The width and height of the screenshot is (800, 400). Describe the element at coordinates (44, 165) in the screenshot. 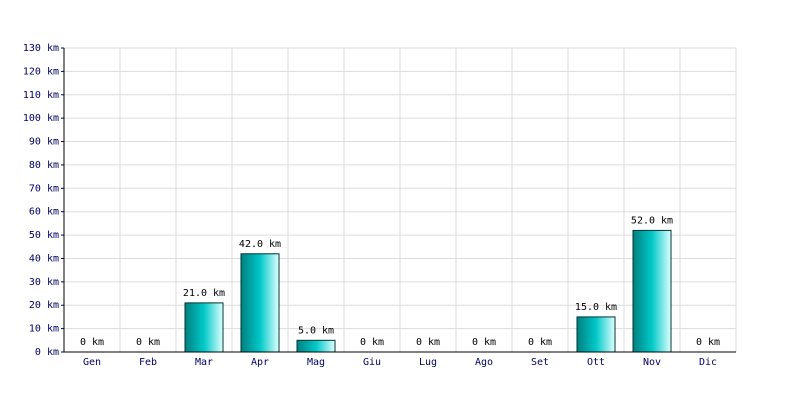

I see `y-tick-label: 80 km` at that location.